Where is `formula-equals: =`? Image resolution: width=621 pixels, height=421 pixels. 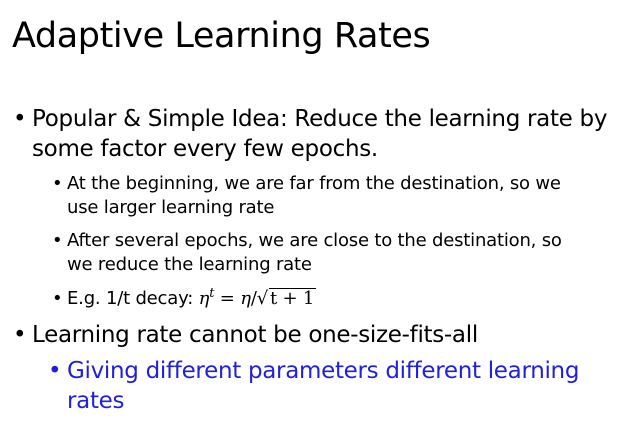 formula-equals: = is located at coordinates (227, 298).